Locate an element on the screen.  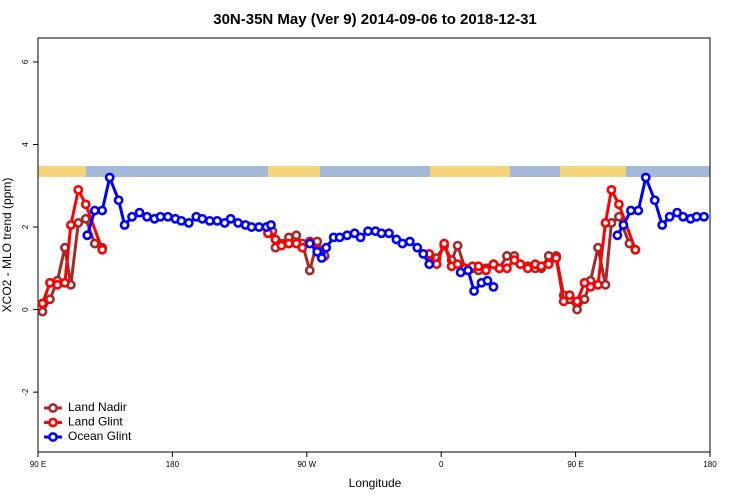
x-tick-label: 180 is located at coordinates (173, 464).